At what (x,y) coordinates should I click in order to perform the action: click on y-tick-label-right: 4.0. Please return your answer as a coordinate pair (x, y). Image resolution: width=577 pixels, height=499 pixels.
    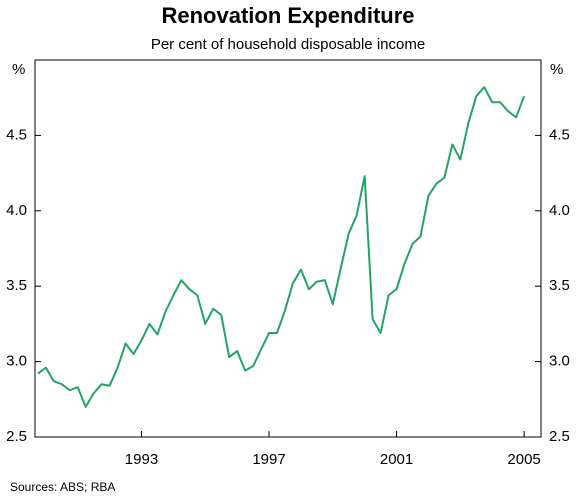
    Looking at the image, I should click on (559, 210).